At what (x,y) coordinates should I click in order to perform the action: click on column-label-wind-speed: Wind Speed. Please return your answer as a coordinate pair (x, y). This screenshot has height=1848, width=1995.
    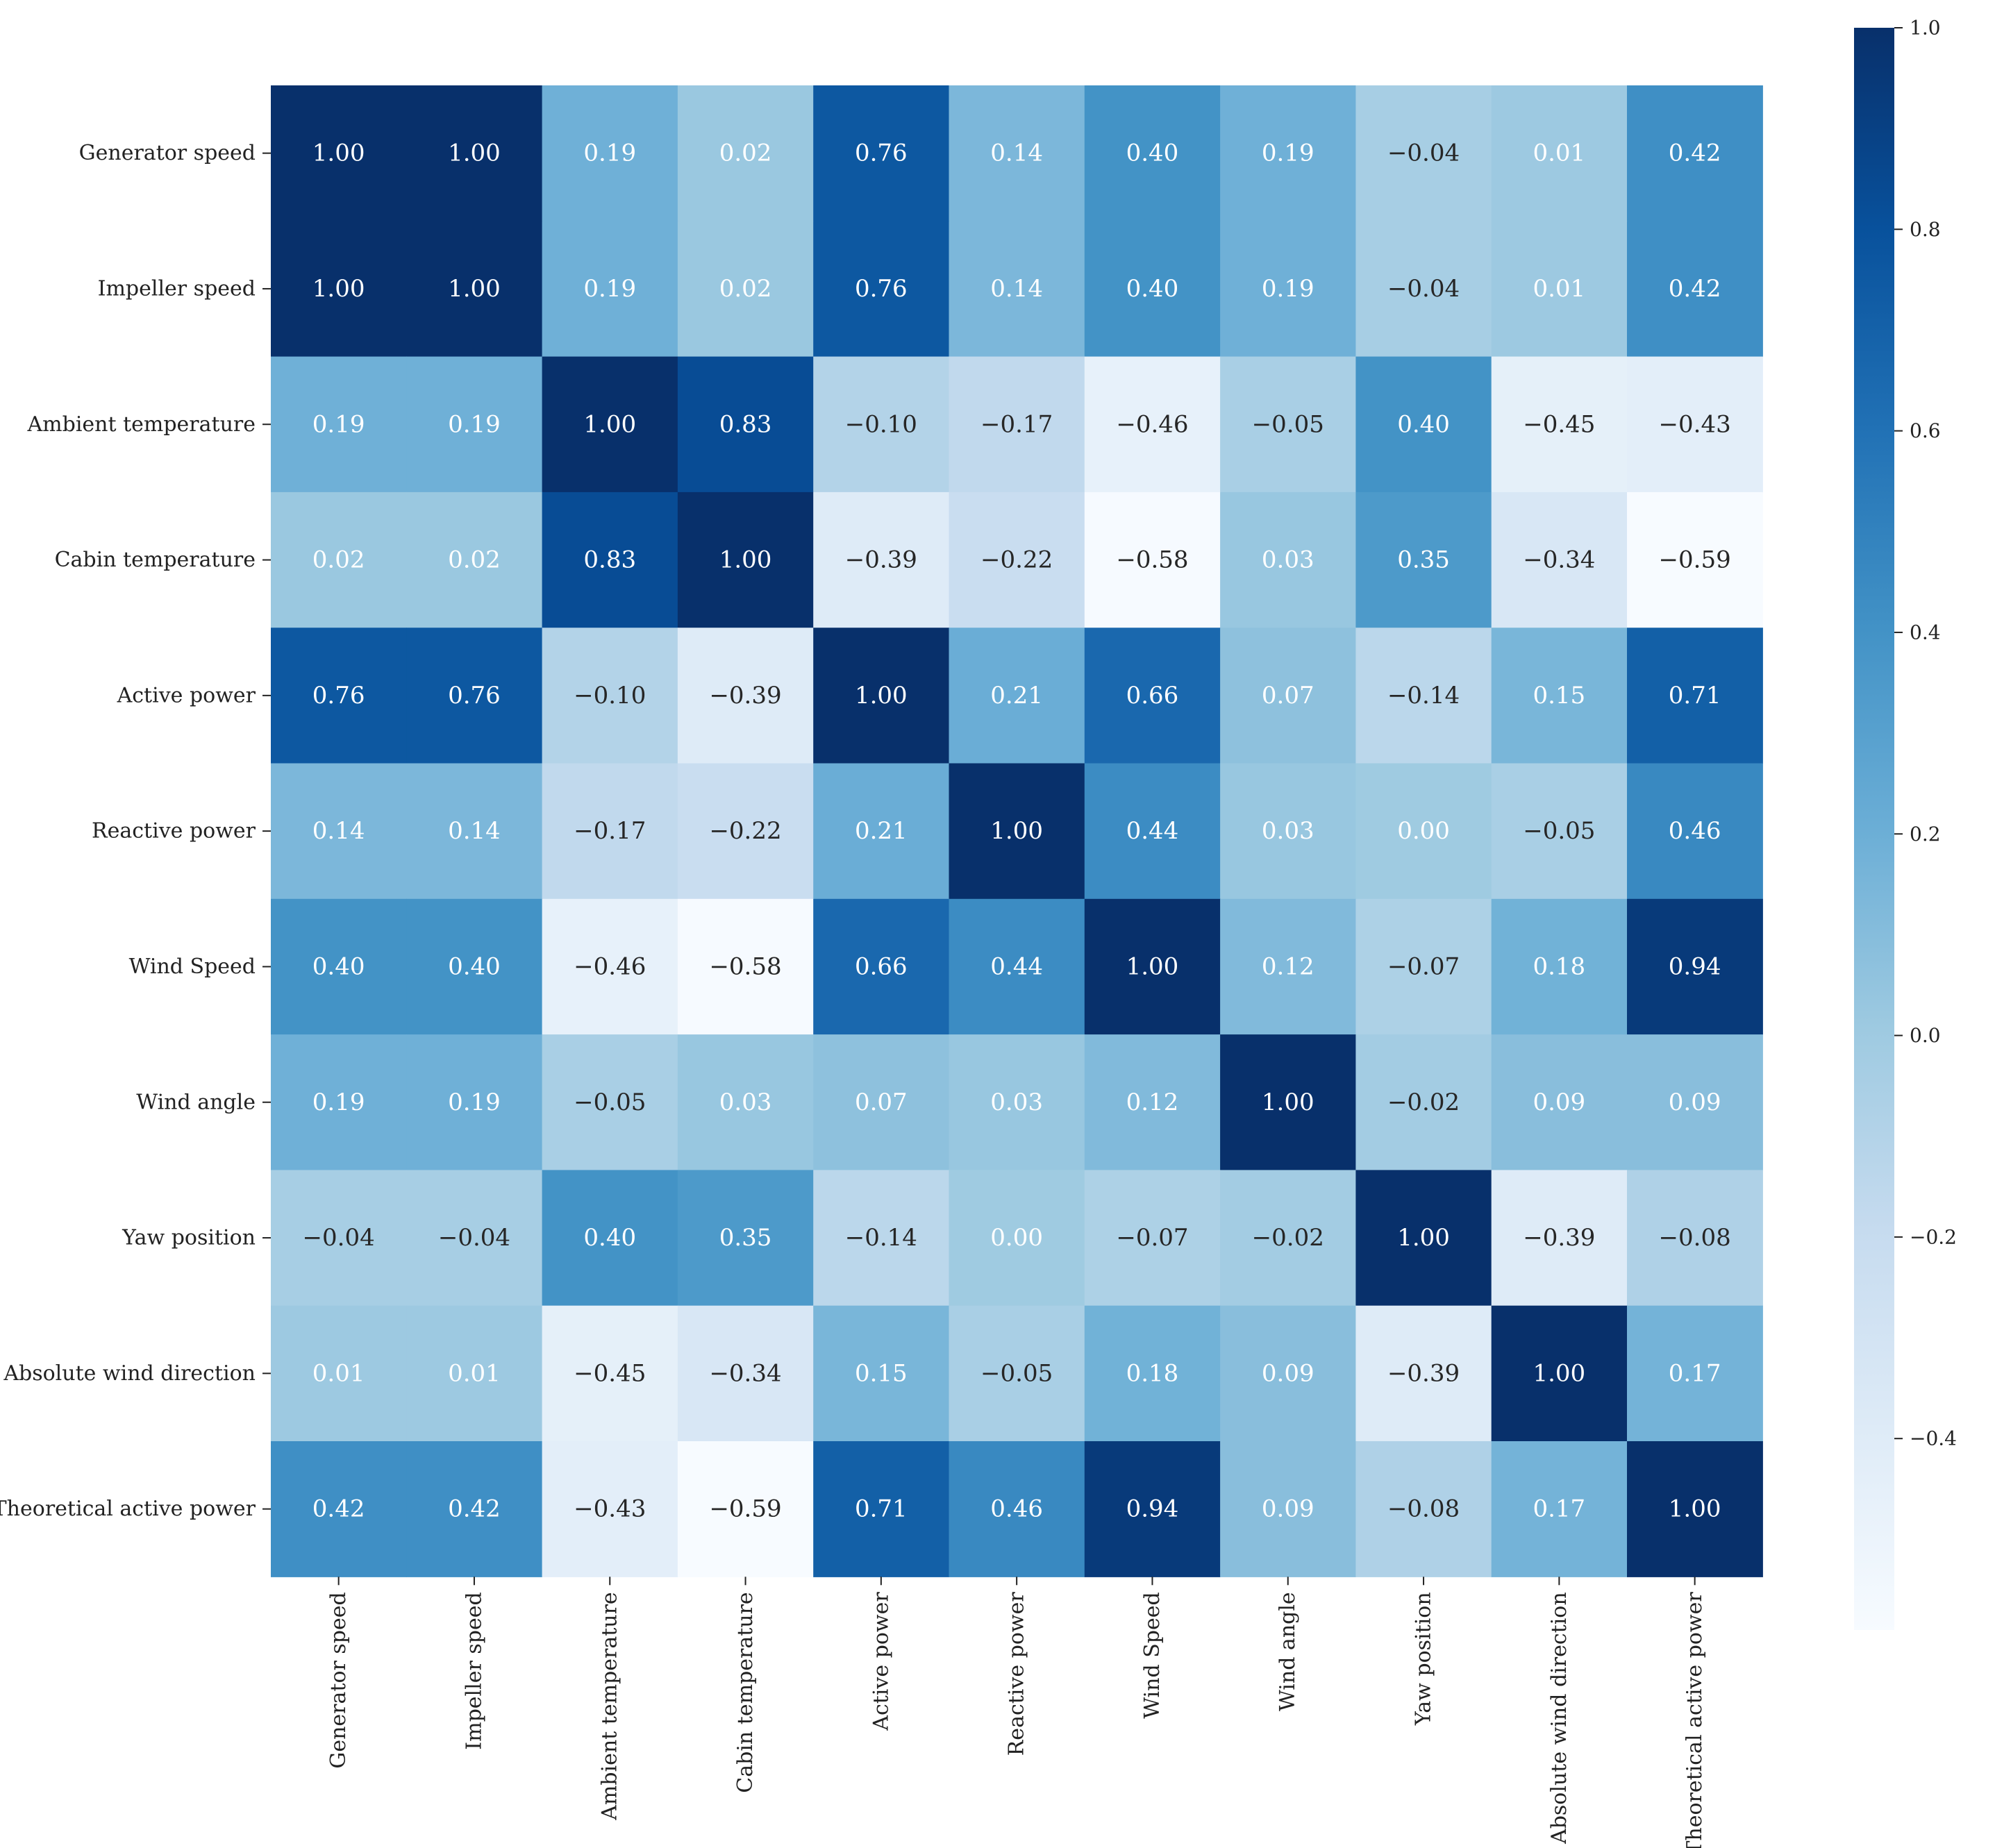
    Looking at the image, I should click on (1152, 1655).